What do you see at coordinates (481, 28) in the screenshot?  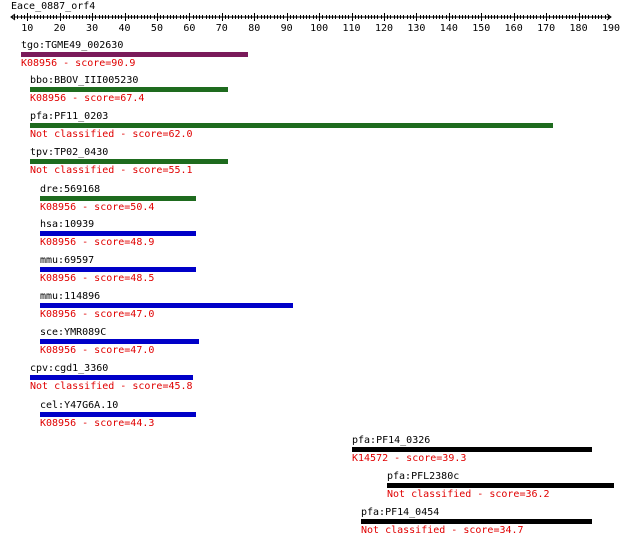 I see `axis-tick-label: 150` at bounding box center [481, 28].